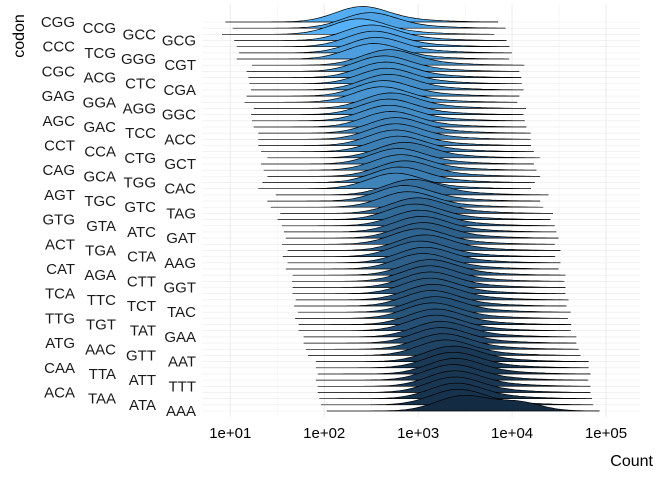  What do you see at coordinates (58, 96) in the screenshot?
I see `y-tick-label: GAG` at bounding box center [58, 96].